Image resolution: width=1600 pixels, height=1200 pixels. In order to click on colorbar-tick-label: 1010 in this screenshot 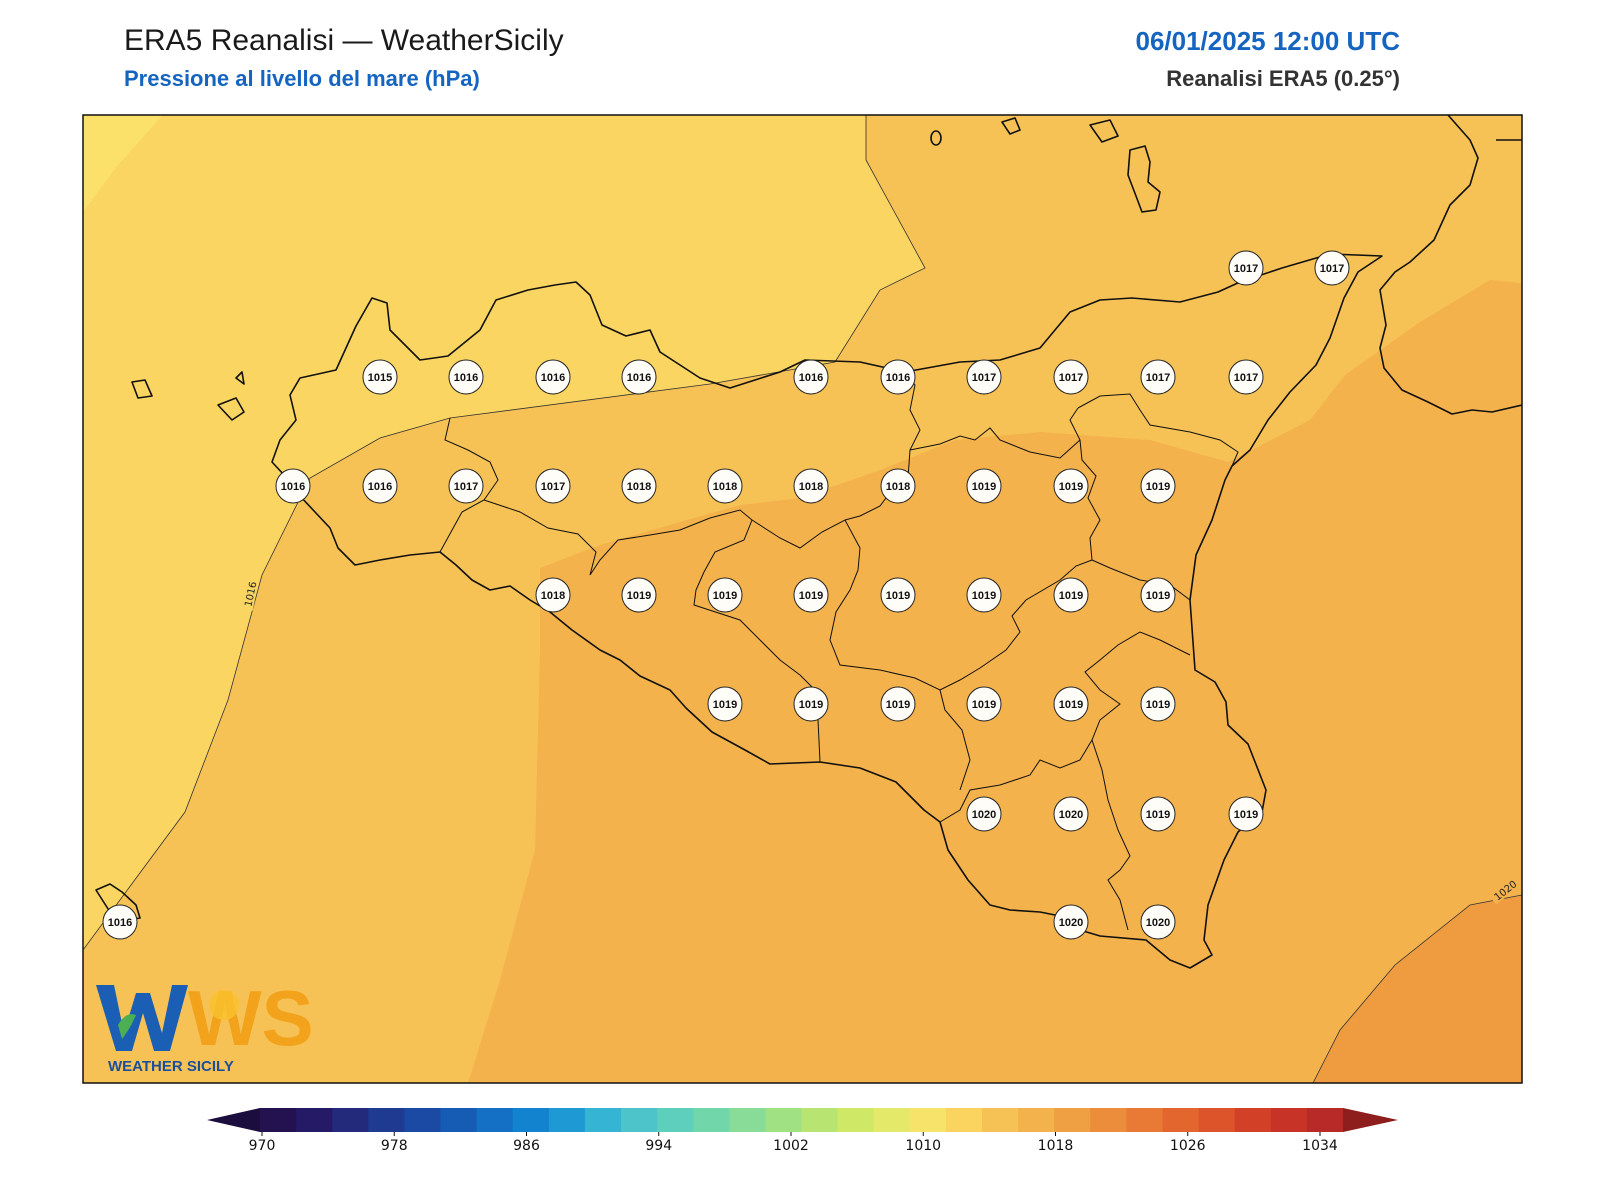, I will do `click(923, 1146)`.